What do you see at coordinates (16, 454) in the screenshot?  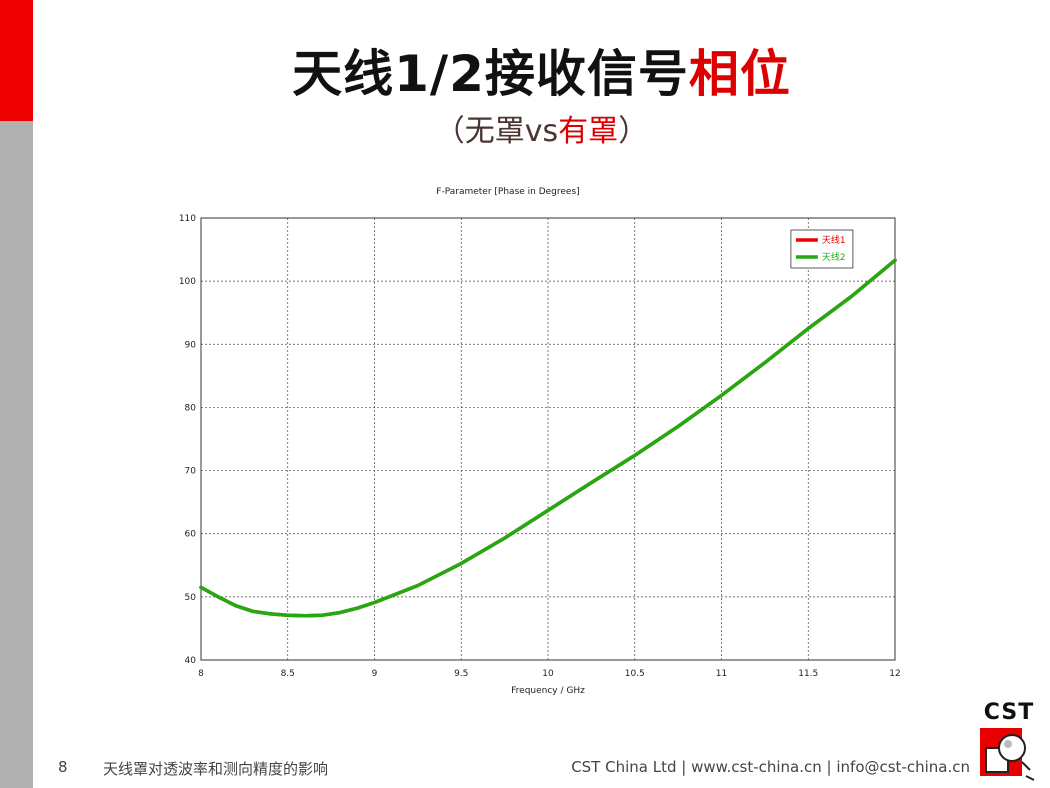 I see `sidebar-gray-bar` at bounding box center [16, 454].